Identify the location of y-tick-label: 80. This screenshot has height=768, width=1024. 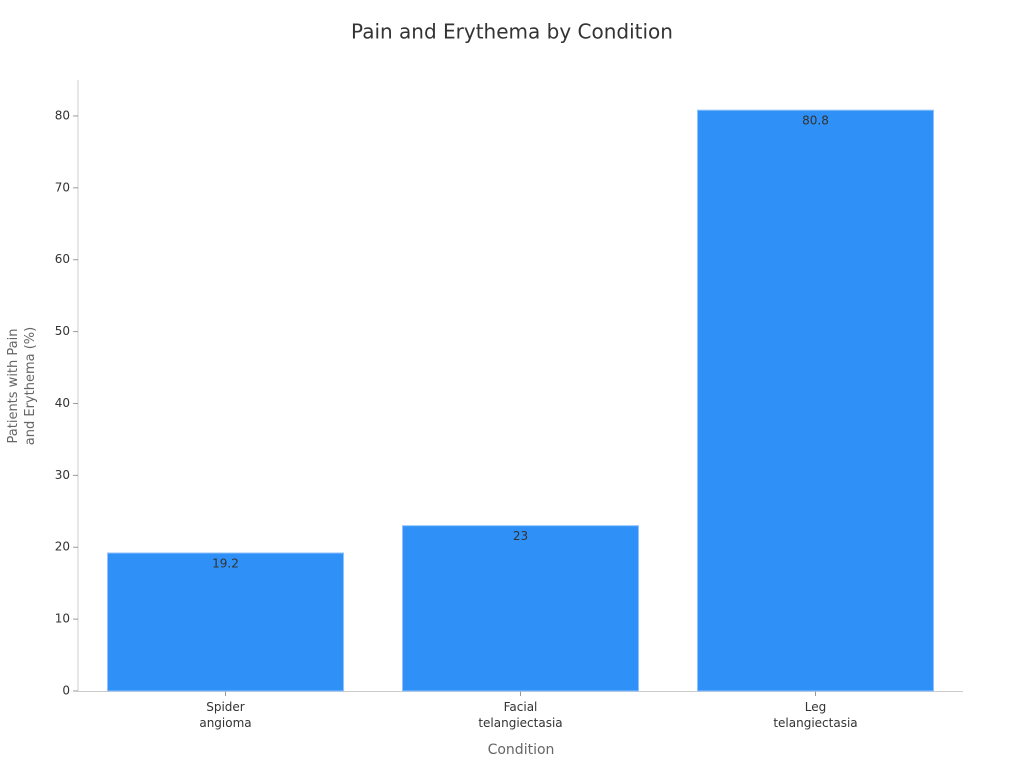
(62, 115).